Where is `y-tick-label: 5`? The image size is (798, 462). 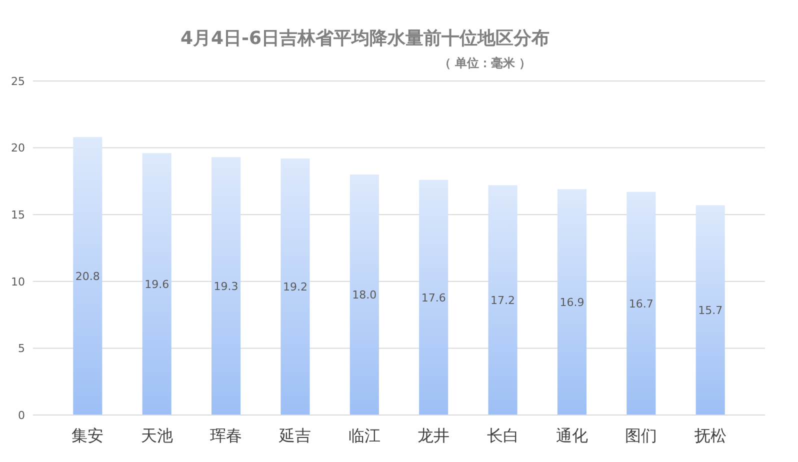
y-tick-label: 5 is located at coordinates (21, 349).